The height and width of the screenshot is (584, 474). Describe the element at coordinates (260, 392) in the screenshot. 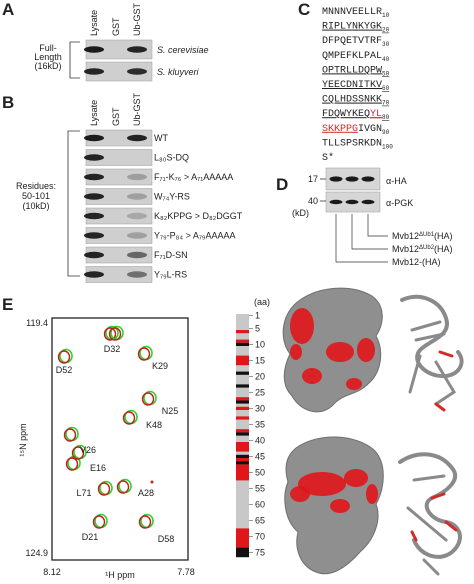

I see `strip-tick-label: 25` at that location.